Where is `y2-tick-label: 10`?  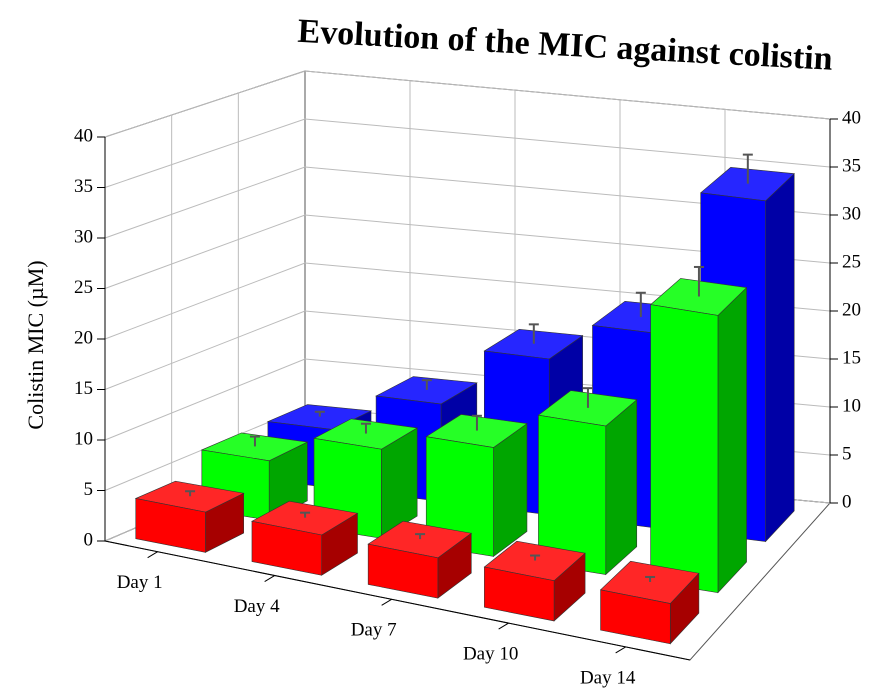 y2-tick-label: 10 is located at coordinates (851, 405).